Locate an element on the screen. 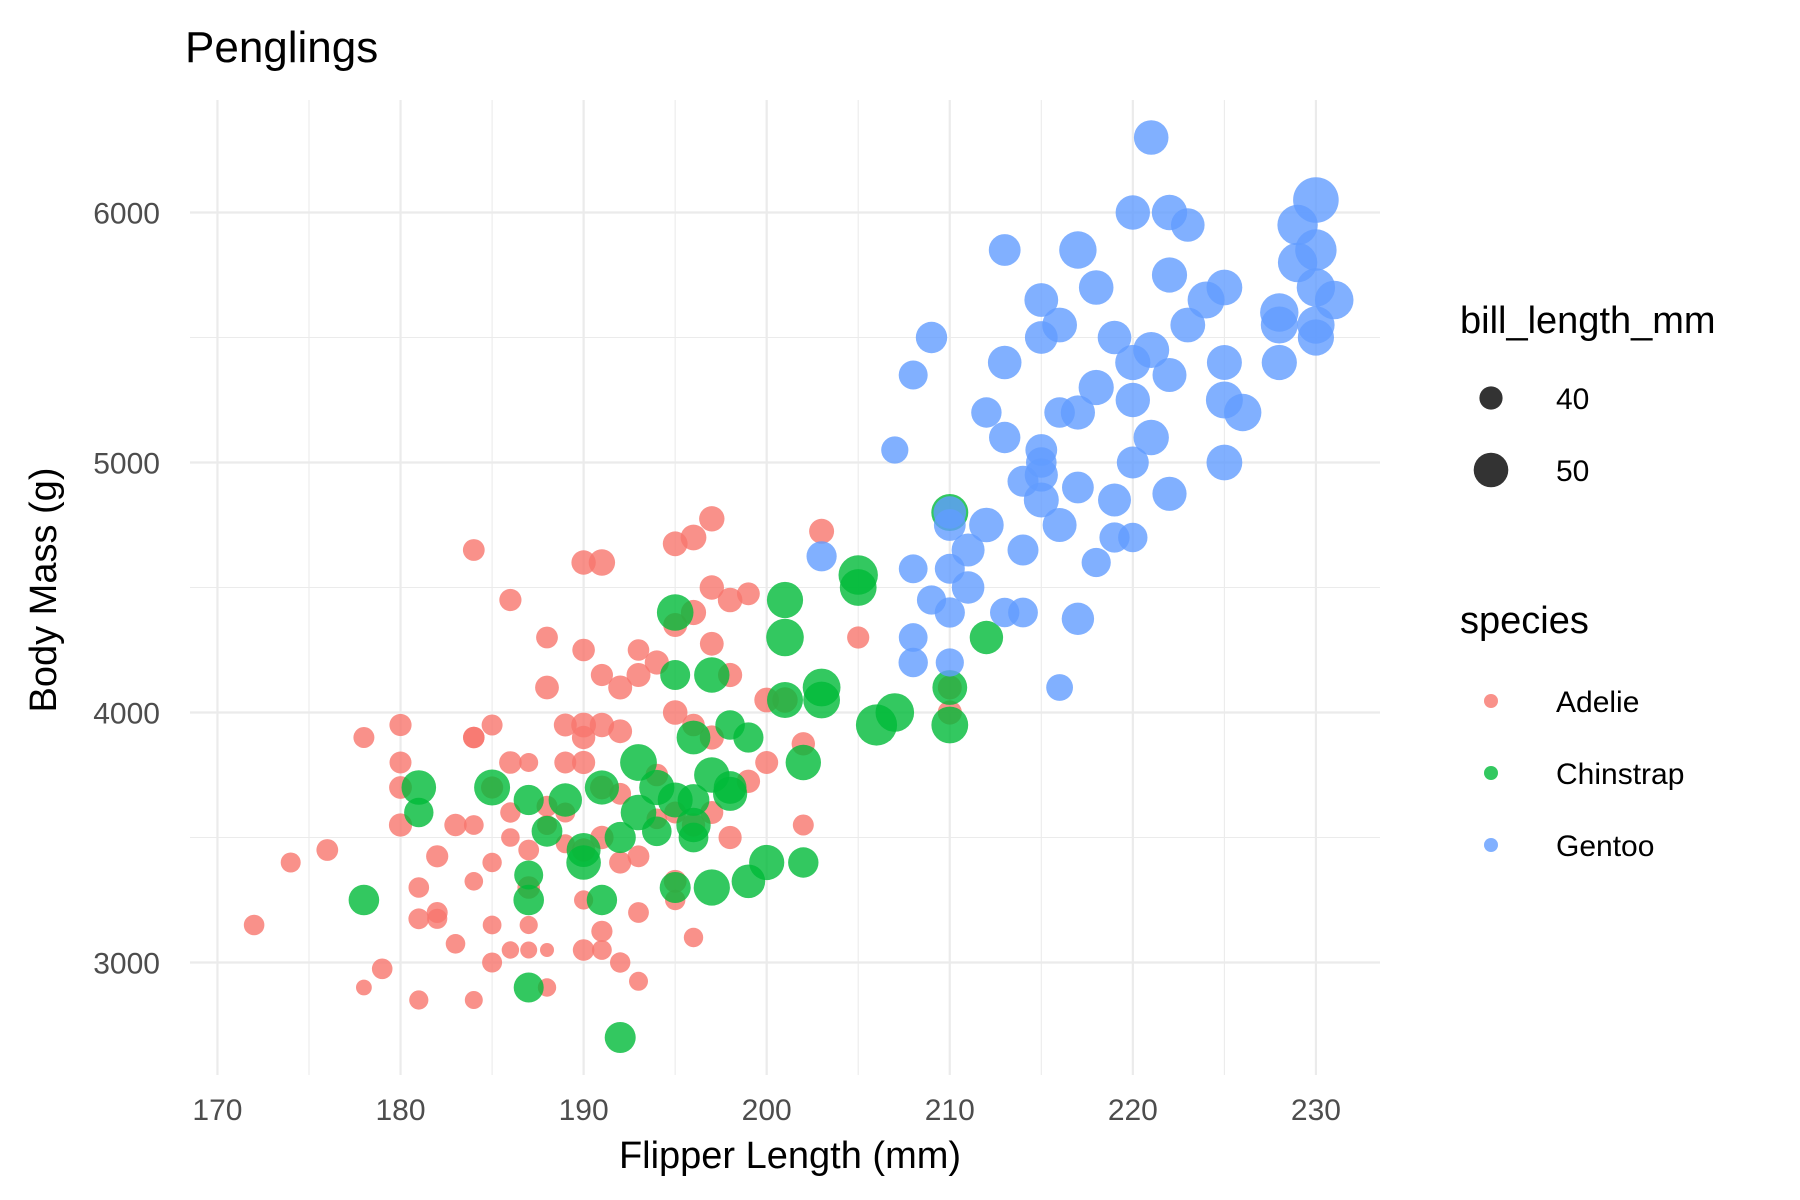 This screenshot has width=1800, height=1200. color-legend-key-gentoo is located at coordinates (1491, 845).